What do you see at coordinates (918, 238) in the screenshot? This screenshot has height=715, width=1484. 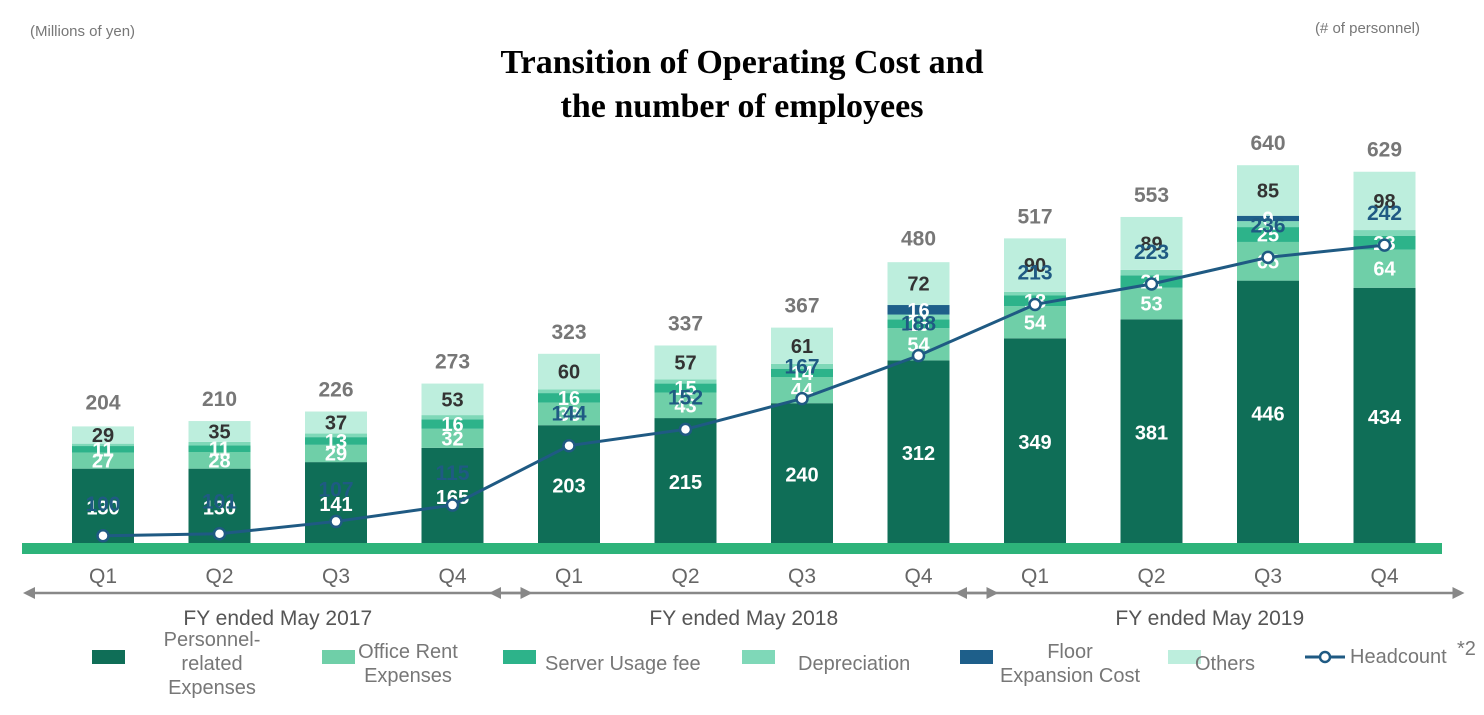 I see `total-value-label: 480` at bounding box center [918, 238].